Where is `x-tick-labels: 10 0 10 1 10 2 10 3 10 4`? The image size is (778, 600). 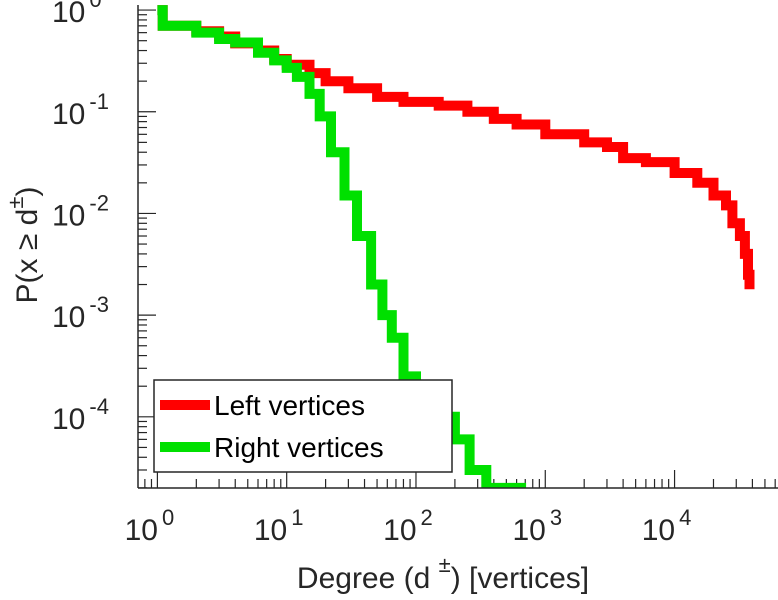
x-tick-labels: 10 0 10 1 10 2 10 3 10 4 is located at coordinates (408, 526).